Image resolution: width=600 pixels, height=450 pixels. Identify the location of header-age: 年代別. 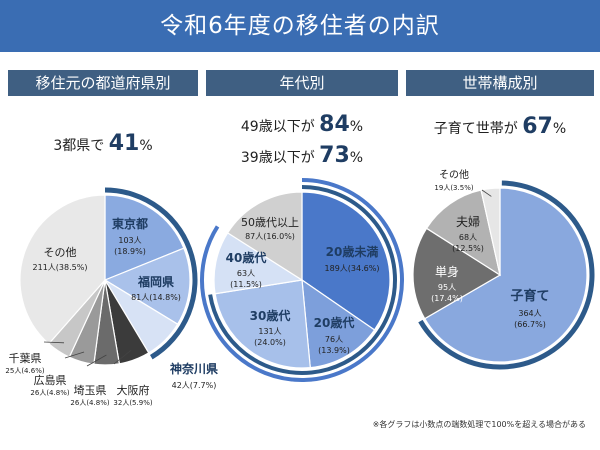
(302, 83).